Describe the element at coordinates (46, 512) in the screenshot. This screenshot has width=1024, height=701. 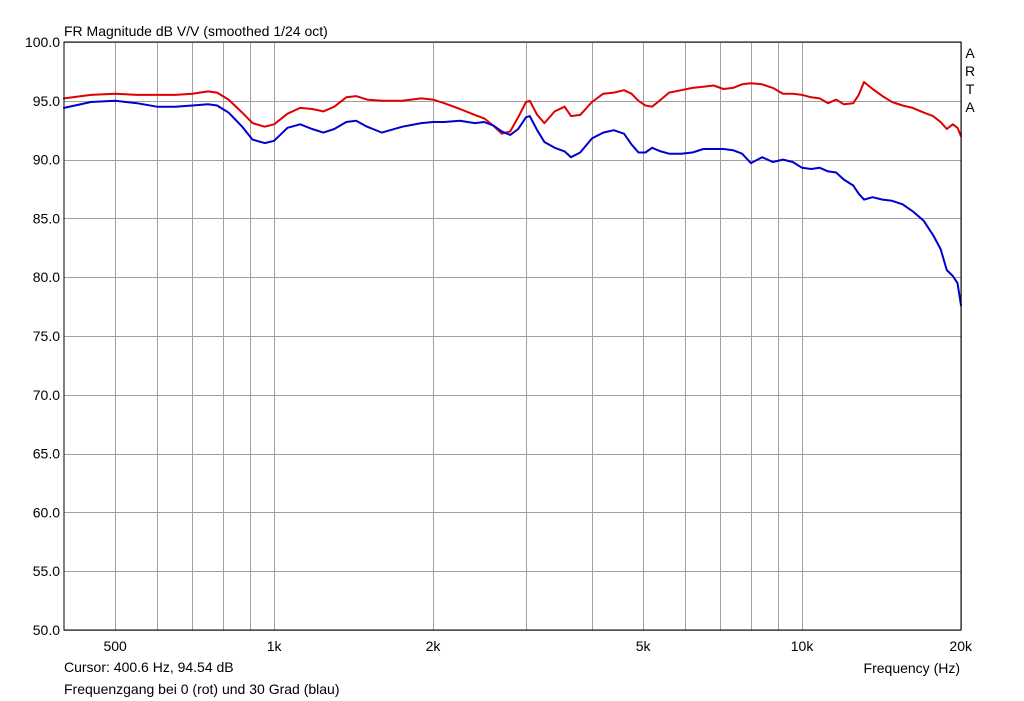
I see `y-tick-label: 60.0` at that location.